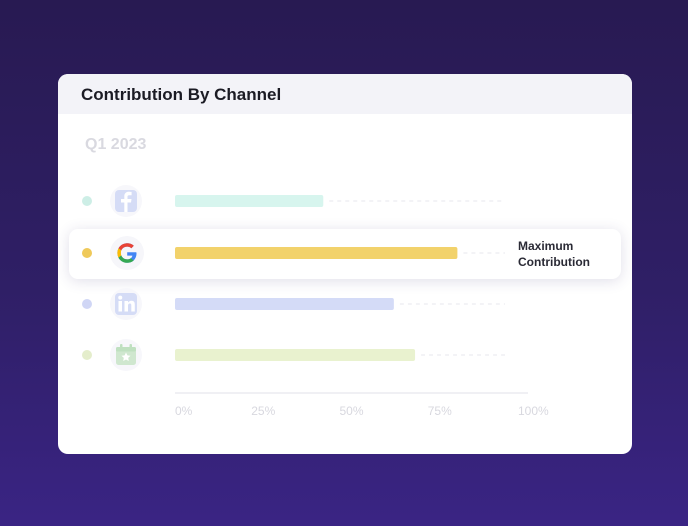  What do you see at coordinates (87, 253) in the screenshot?
I see `legend-dot-google` at bounding box center [87, 253].